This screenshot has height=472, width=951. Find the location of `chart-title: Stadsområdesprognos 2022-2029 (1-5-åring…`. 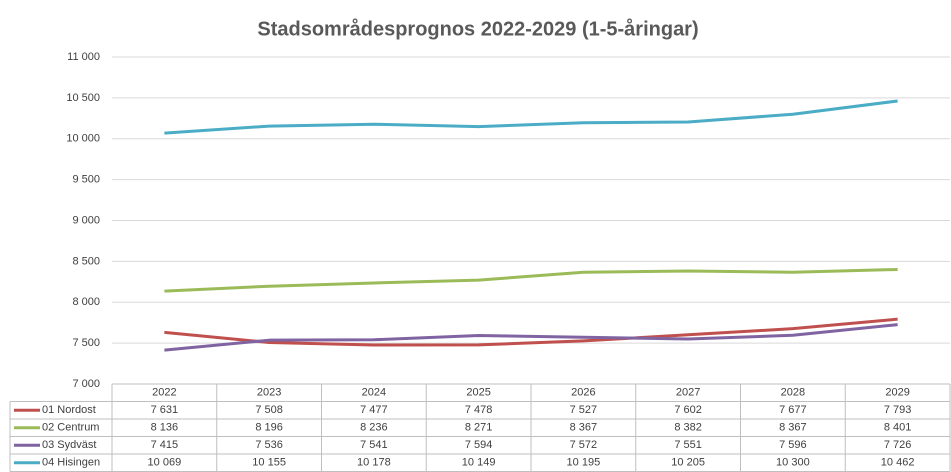

chart-title: Stadsområdesprognos 2022-2029 (1-5-åring… is located at coordinates (477, 28).